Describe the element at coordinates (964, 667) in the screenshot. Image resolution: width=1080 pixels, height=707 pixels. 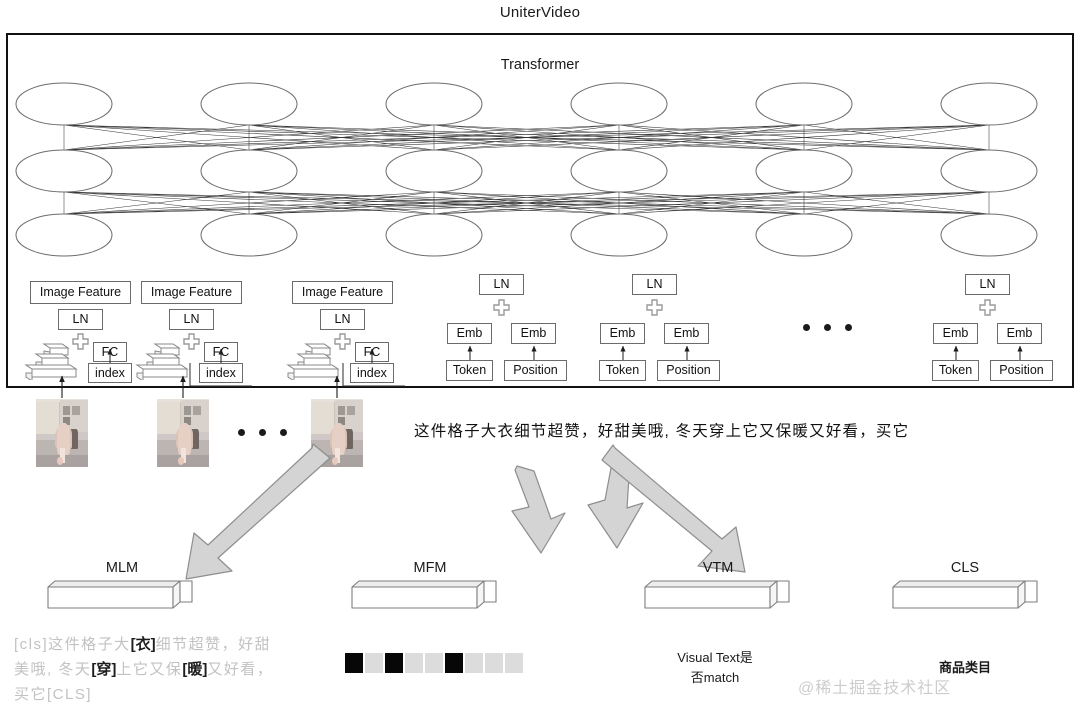
I see `cls-caption: 商品类目` at that location.